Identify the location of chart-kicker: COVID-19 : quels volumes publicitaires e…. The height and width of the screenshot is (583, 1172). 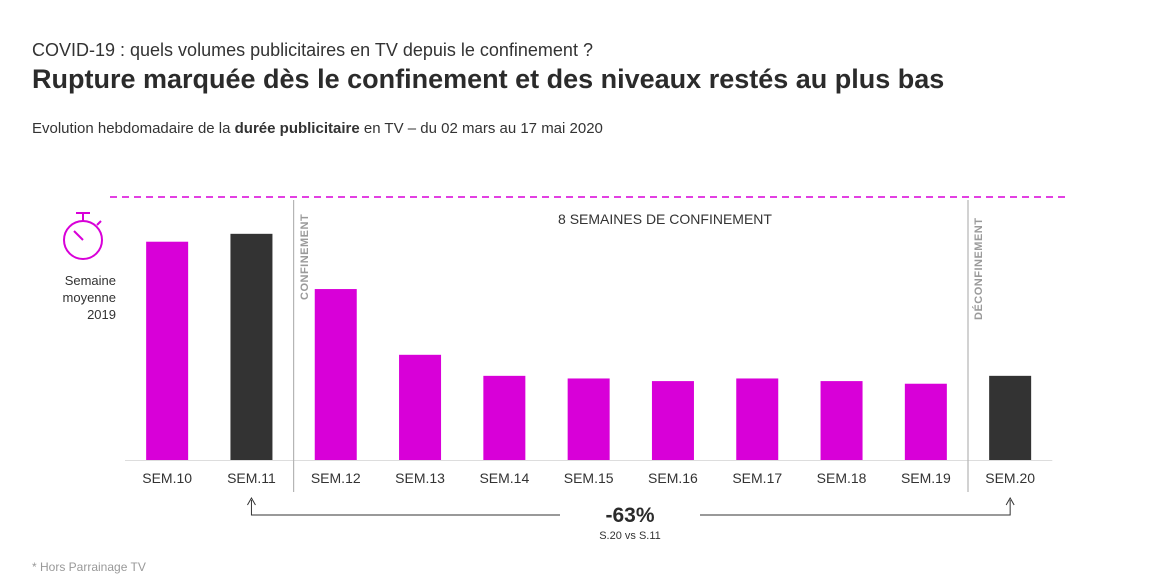
(312, 50).